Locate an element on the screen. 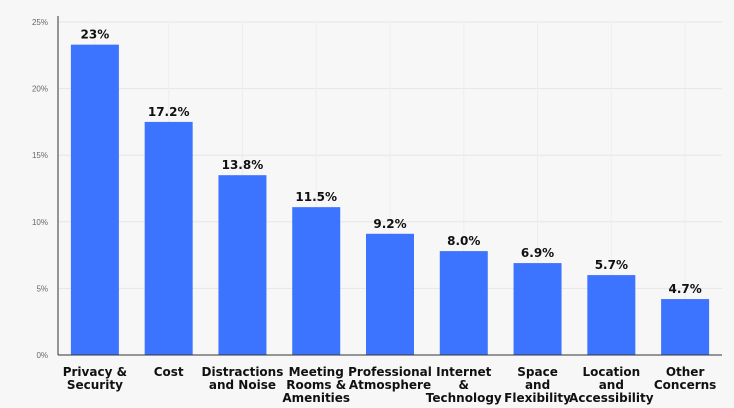  y-tick-label: 0% is located at coordinates (42, 355).